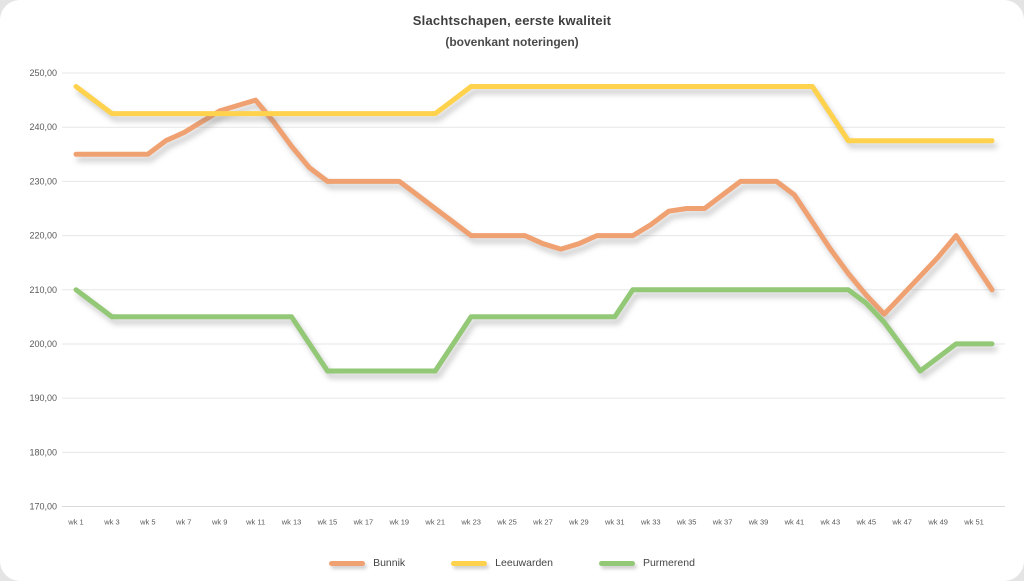  I want to click on legend-item-leeuwarden: Leeuwarden, so click(502, 563).